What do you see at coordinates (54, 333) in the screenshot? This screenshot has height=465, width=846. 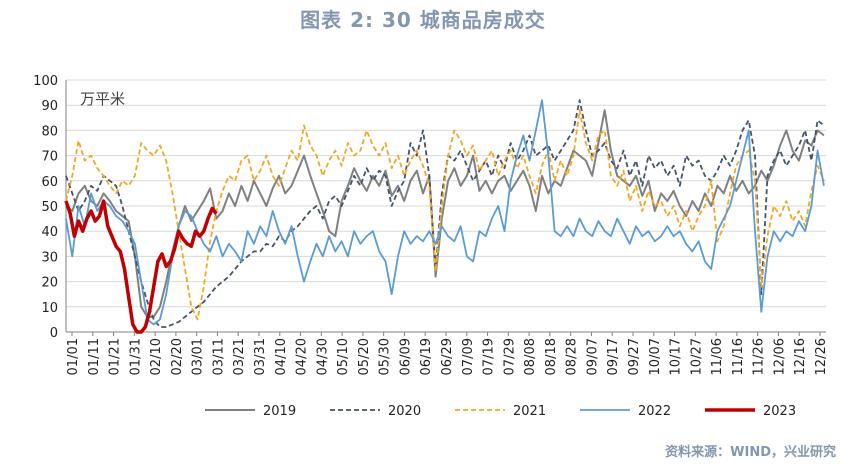 I see `y-tick-label: 0` at bounding box center [54, 333].